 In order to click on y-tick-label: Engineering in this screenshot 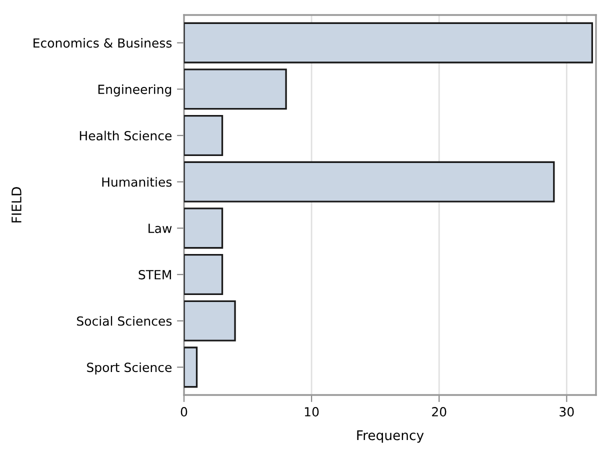, I will do `click(135, 90)`.